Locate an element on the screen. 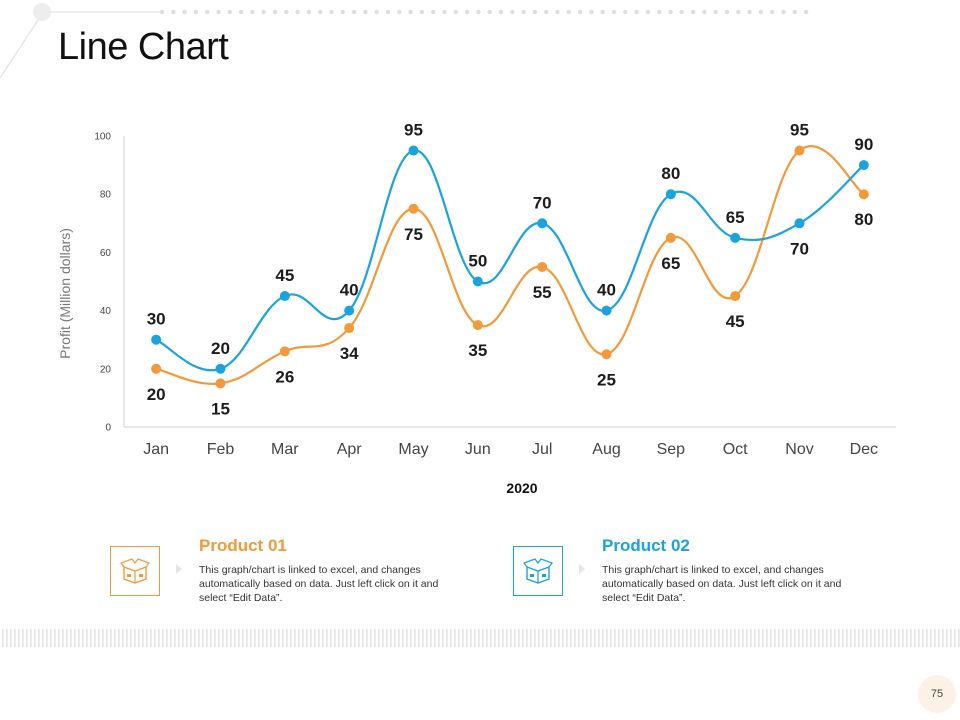 The width and height of the screenshot is (960, 720). data-label-product-01: 65 is located at coordinates (670, 263).